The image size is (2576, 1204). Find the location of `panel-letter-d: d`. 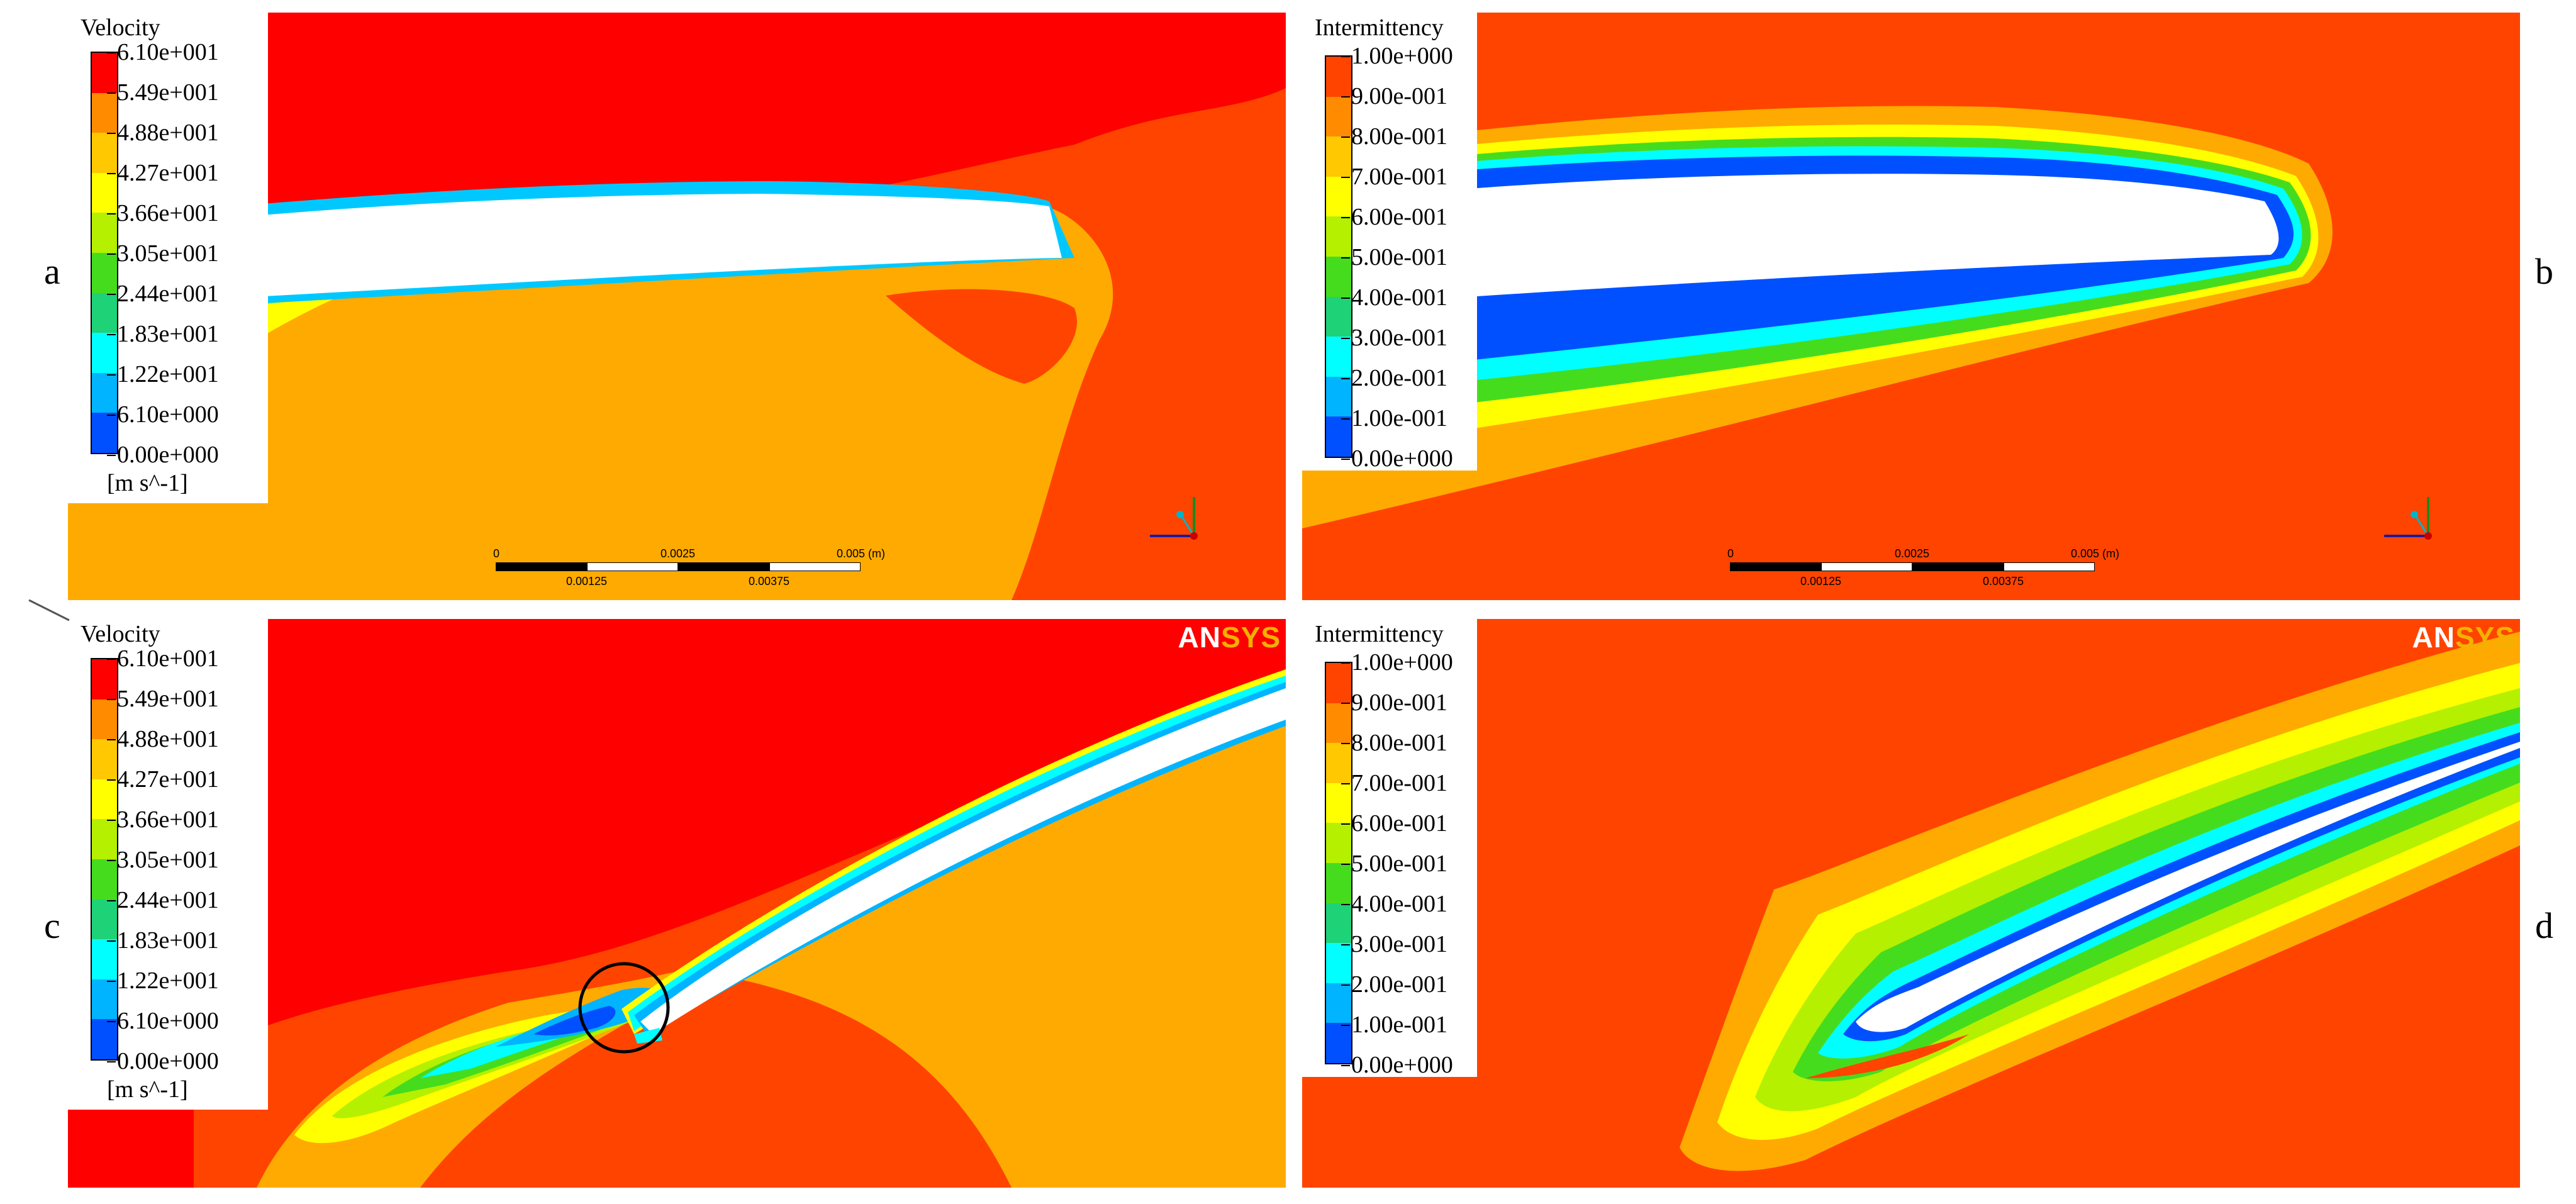

panel-letter-d: d is located at coordinates (2544, 925).